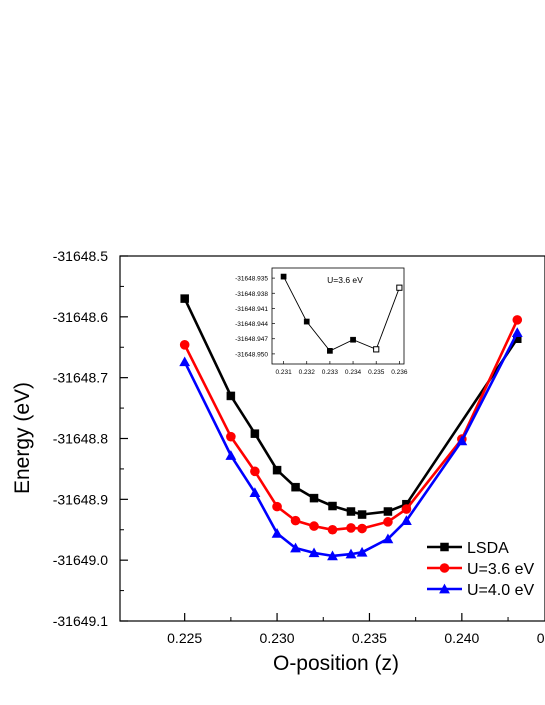 The width and height of the screenshot is (545, 705). What do you see at coordinates (353, 372) in the screenshot?
I see `inset-x-tick-label: 0.234` at bounding box center [353, 372].